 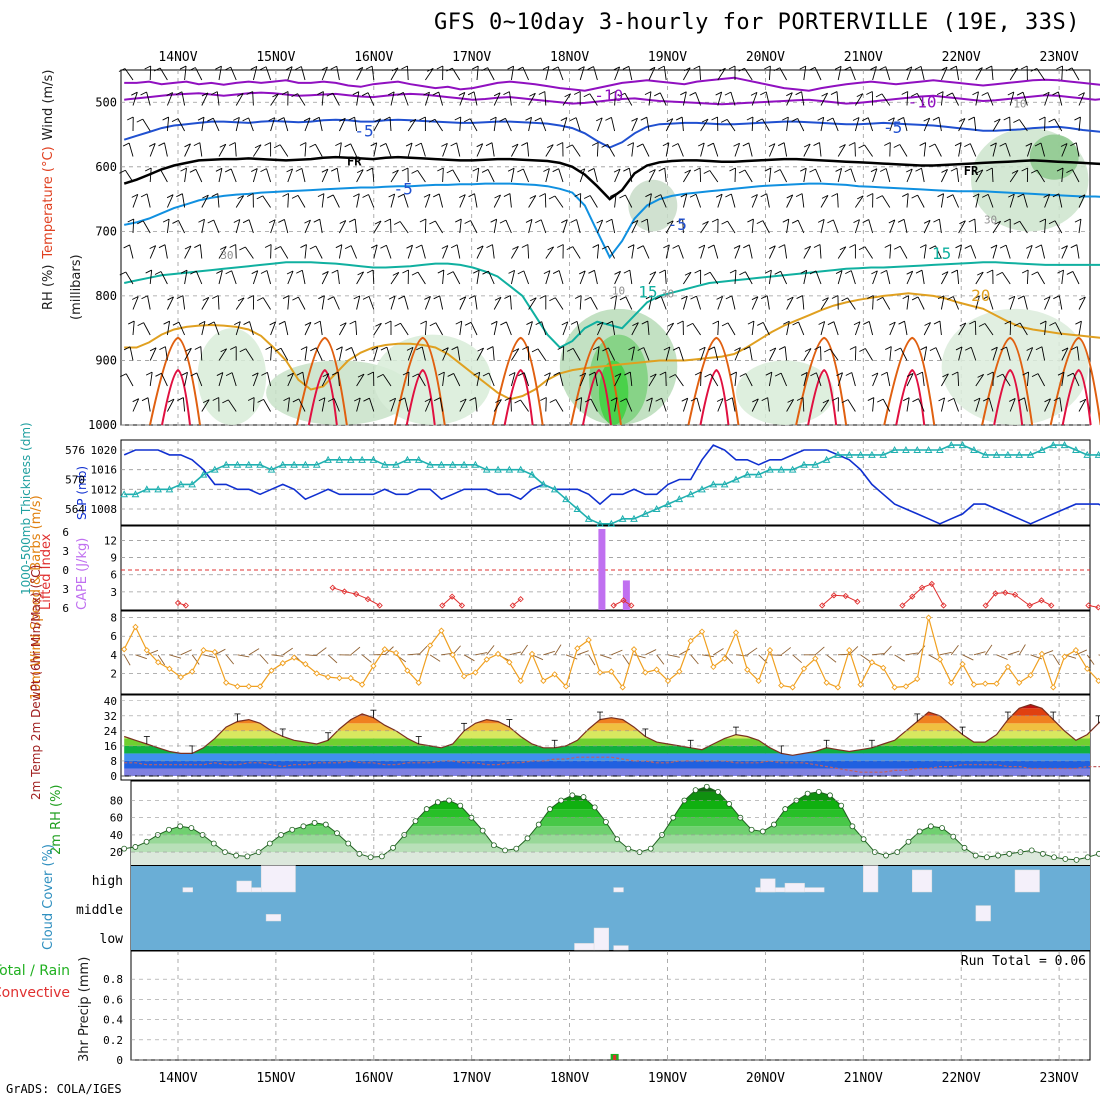 What do you see at coordinates (667, 57) in the screenshot?
I see `x-tick-label-top: 19NOV` at bounding box center [667, 57].